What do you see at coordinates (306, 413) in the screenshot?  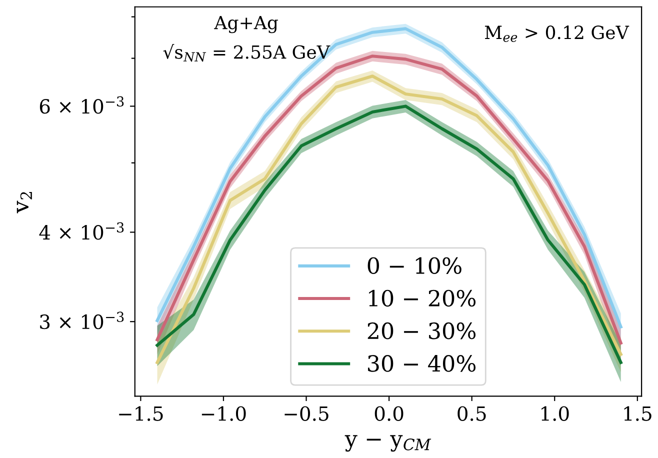 I see `x-tick-label: −0.5` at bounding box center [306, 413].